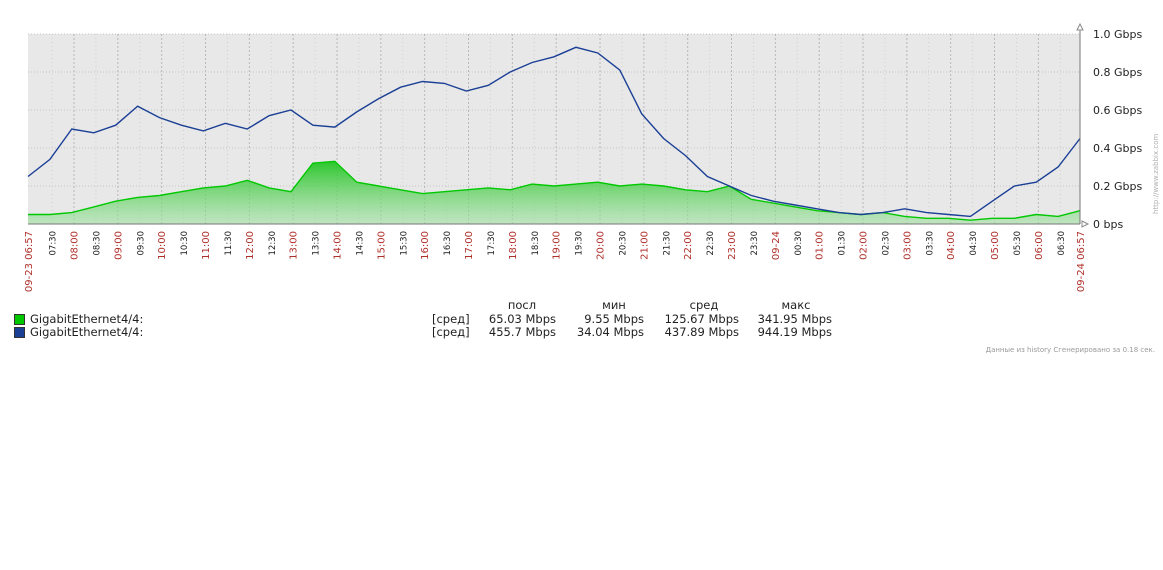 This screenshot has height=570, width=1163. What do you see at coordinates (1081, 261) in the screenshot?
I see `x-end-label: 09-24 06:57` at bounding box center [1081, 261].